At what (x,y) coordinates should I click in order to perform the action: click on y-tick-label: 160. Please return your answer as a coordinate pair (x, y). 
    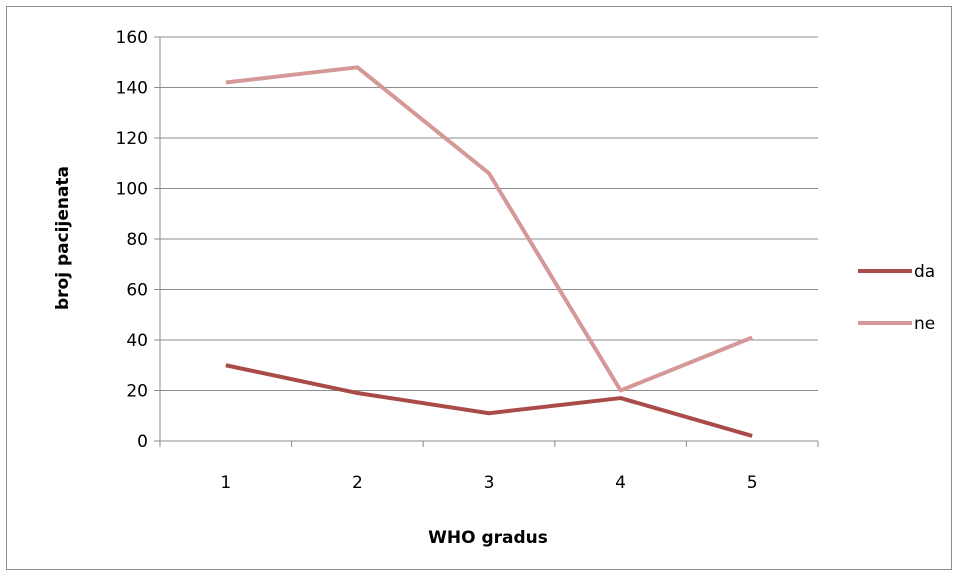
    Looking at the image, I should click on (132, 38).